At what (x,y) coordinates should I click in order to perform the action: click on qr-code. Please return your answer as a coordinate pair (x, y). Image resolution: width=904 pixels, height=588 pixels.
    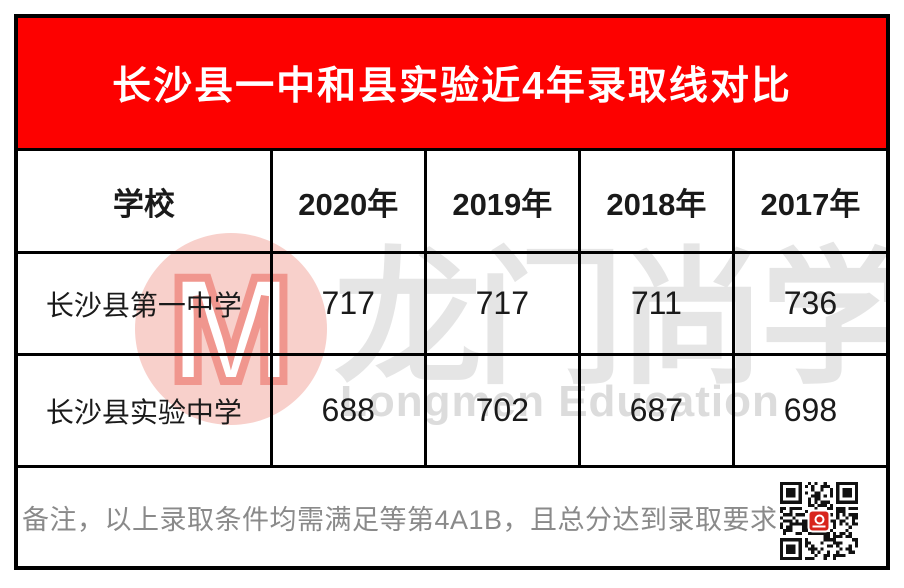
    Looking at the image, I should click on (819, 521).